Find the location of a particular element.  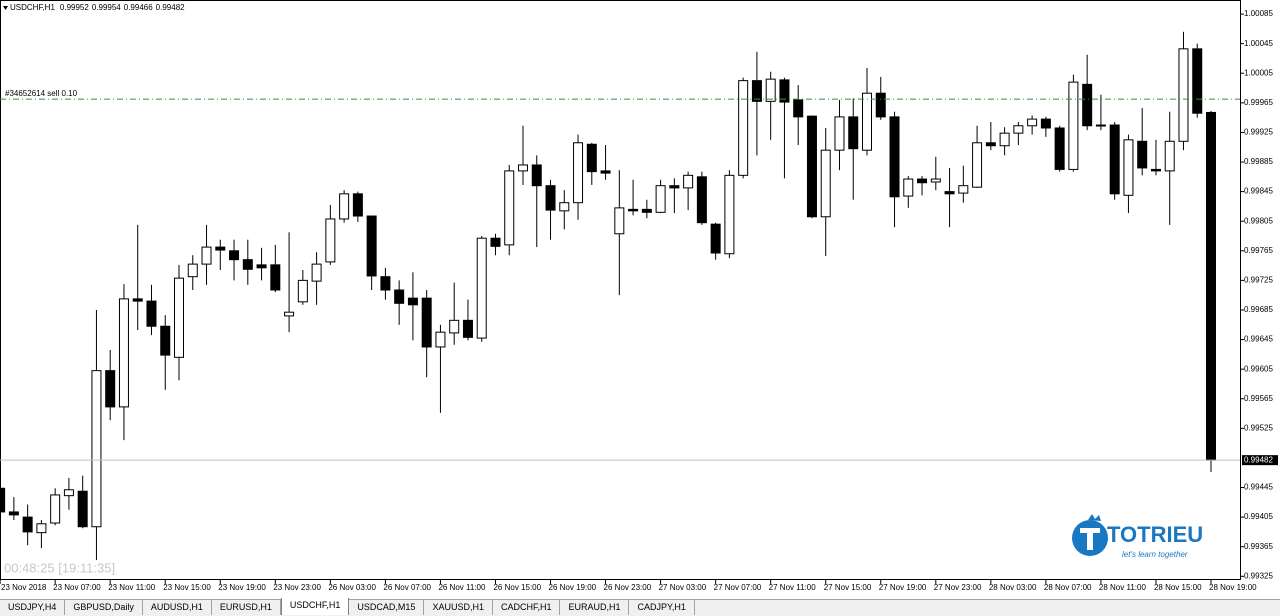

x-tick-label: 28 Nov 11:00 is located at coordinates (1123, 587).